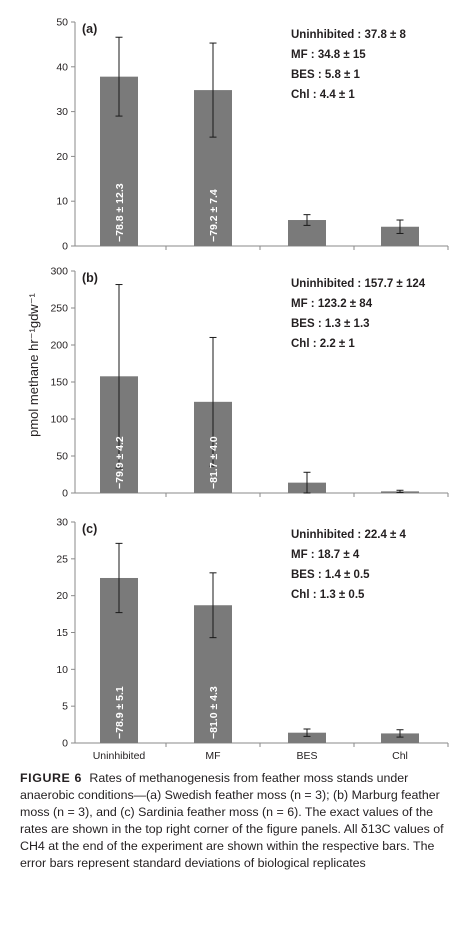  Describe the element at coordinates (33, 364) in the screenshot. I see `y-axis-label: pmol methane hr⁻¹gdw⁻¹` at that location.